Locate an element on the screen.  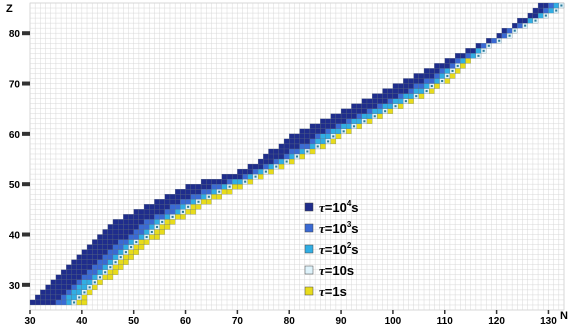
legend-label: τ=10s is located at coordinates (336, 270).